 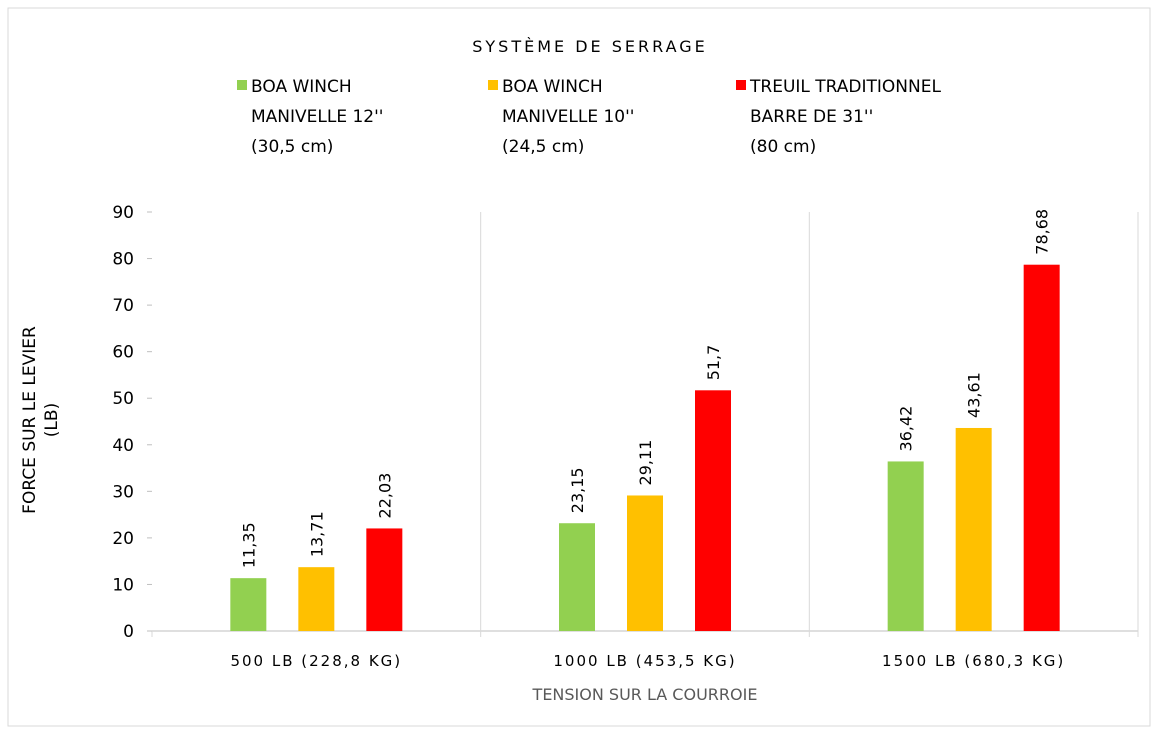 What do you see at coordinates (645, 463) in the screenshot?
I see `value-label: 29,11` at bounding box center [645, 463].